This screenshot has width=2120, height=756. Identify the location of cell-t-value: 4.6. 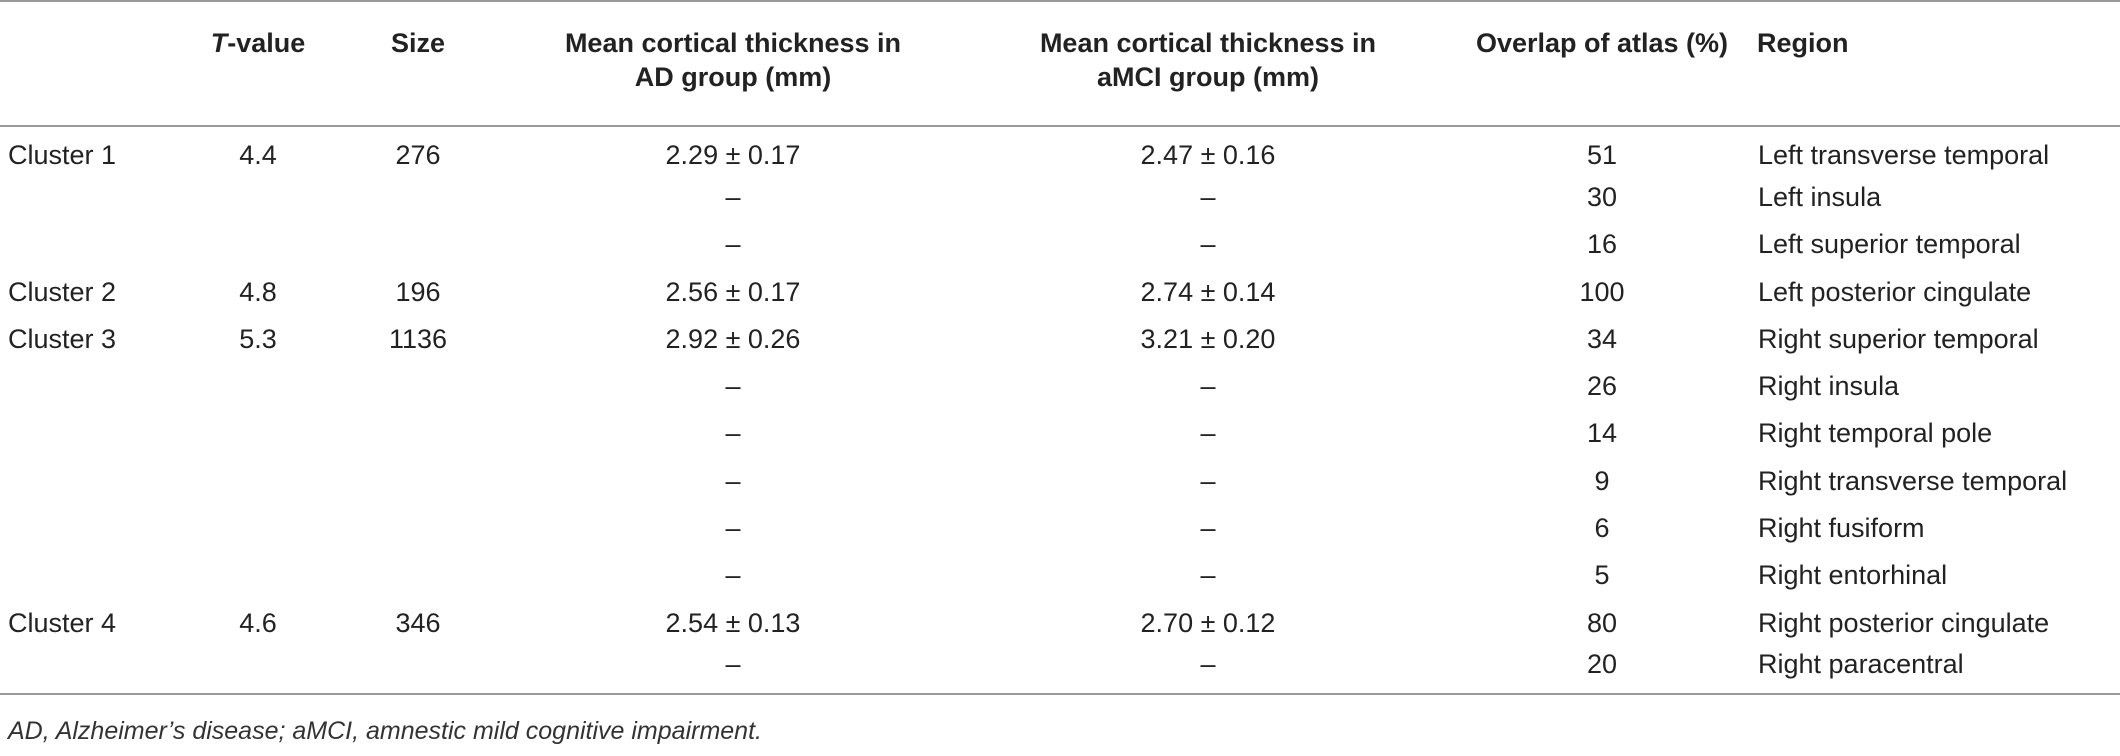
(258, 622).